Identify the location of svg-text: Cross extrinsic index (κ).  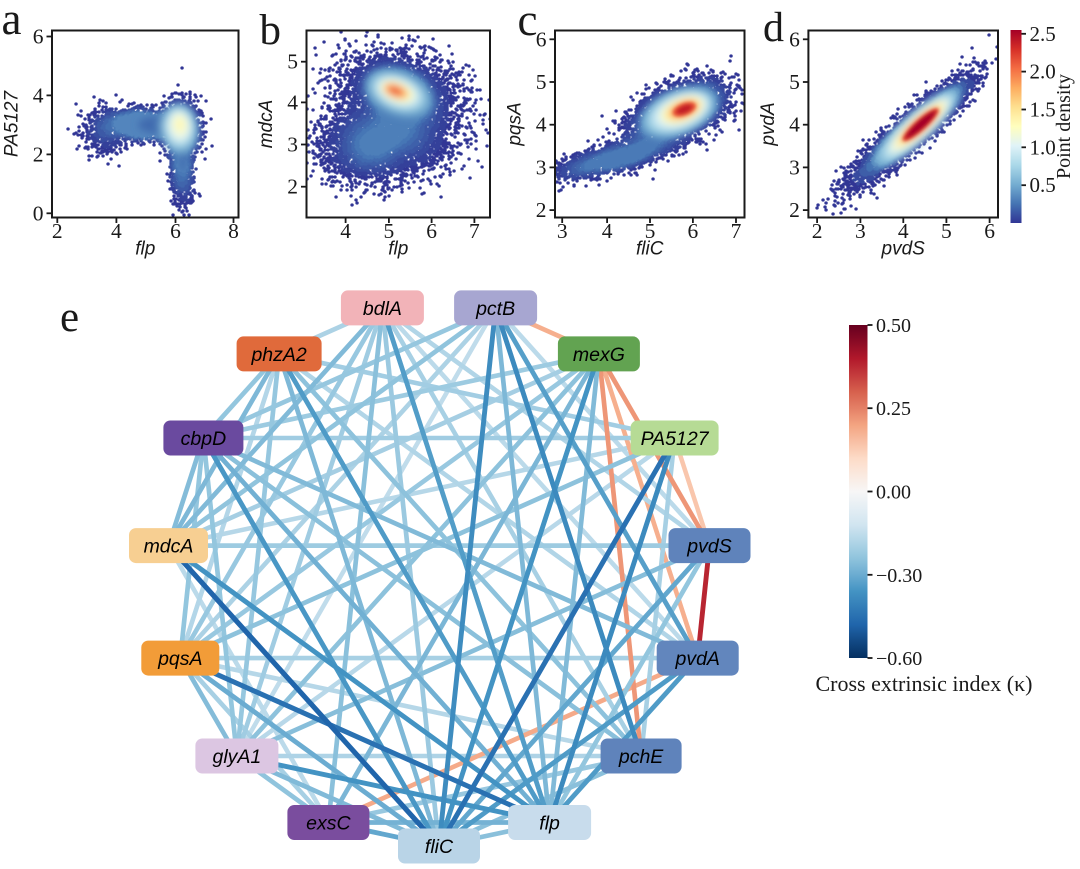
(924, 683).